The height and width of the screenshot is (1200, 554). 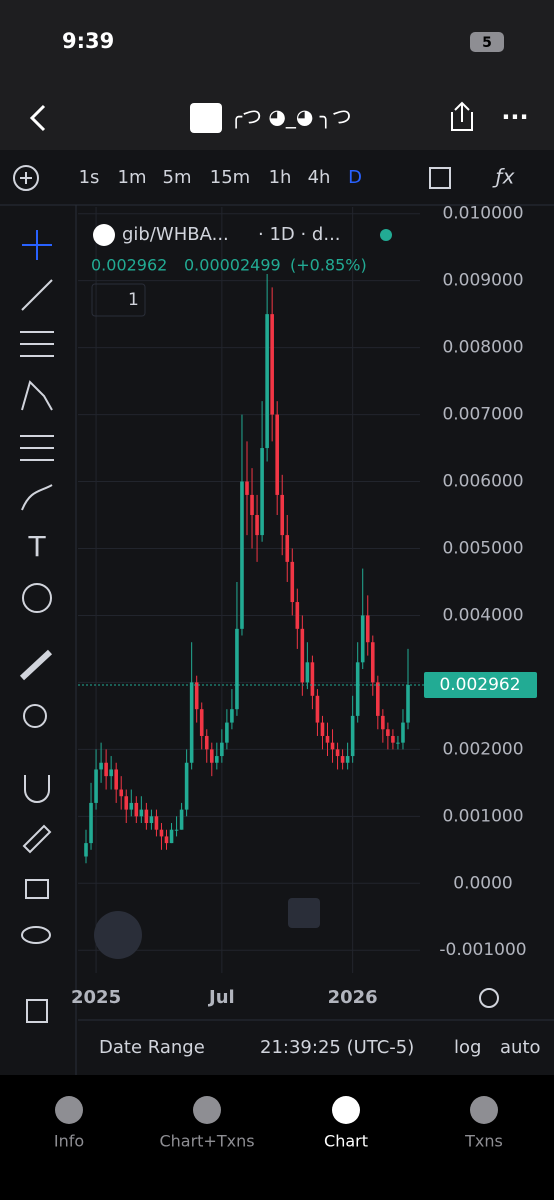 I want to click on brush-tool, so click(x=37, y=497).